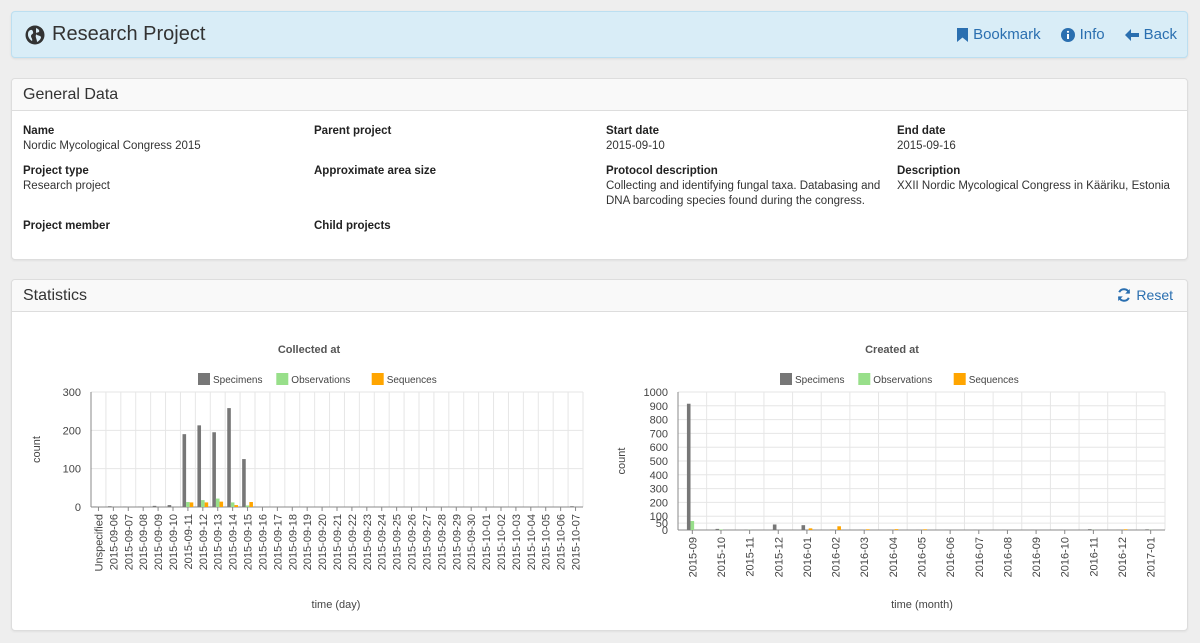 Image resolution: width=1200 pixels, height=643 pixels. I want to click on x-axis-label: time (month), so click(922, 605).